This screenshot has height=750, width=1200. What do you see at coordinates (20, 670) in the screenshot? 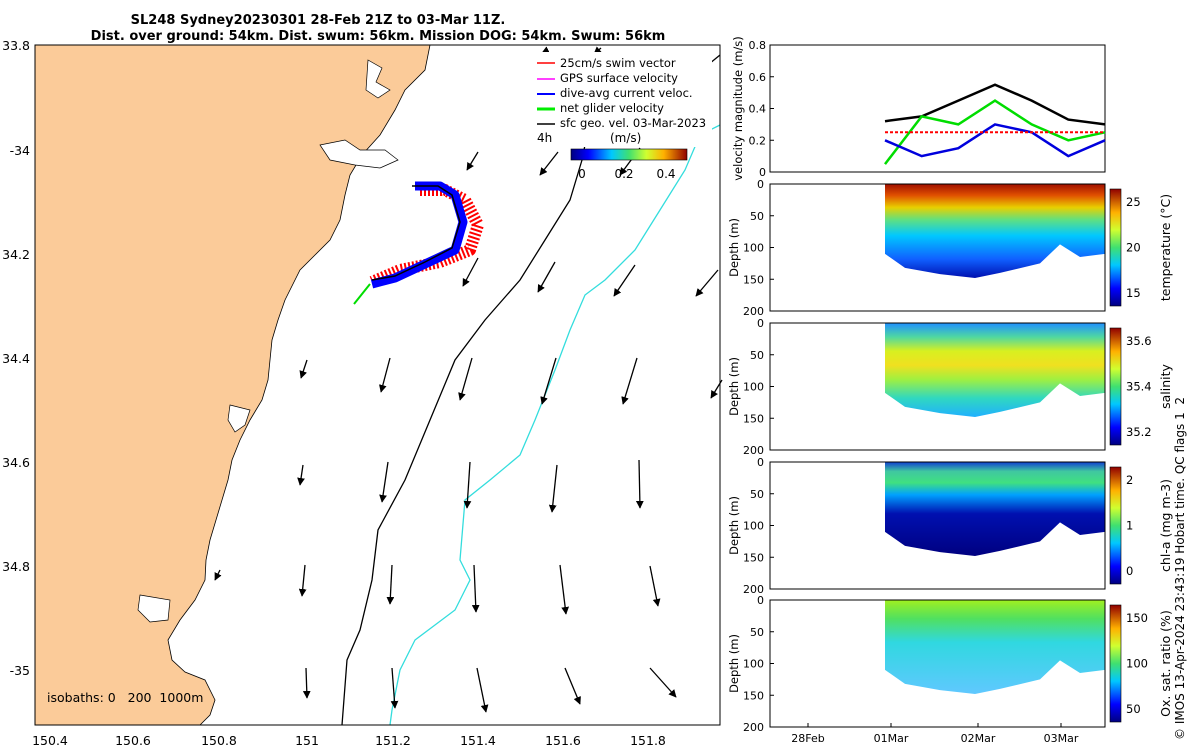
I see `map-ytick-label: -35` at bounding box center [20, 670].